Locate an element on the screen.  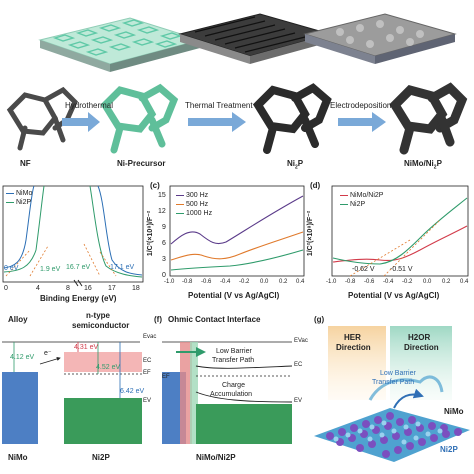
f-level-ec: EC is located at coordinates (298, 365).